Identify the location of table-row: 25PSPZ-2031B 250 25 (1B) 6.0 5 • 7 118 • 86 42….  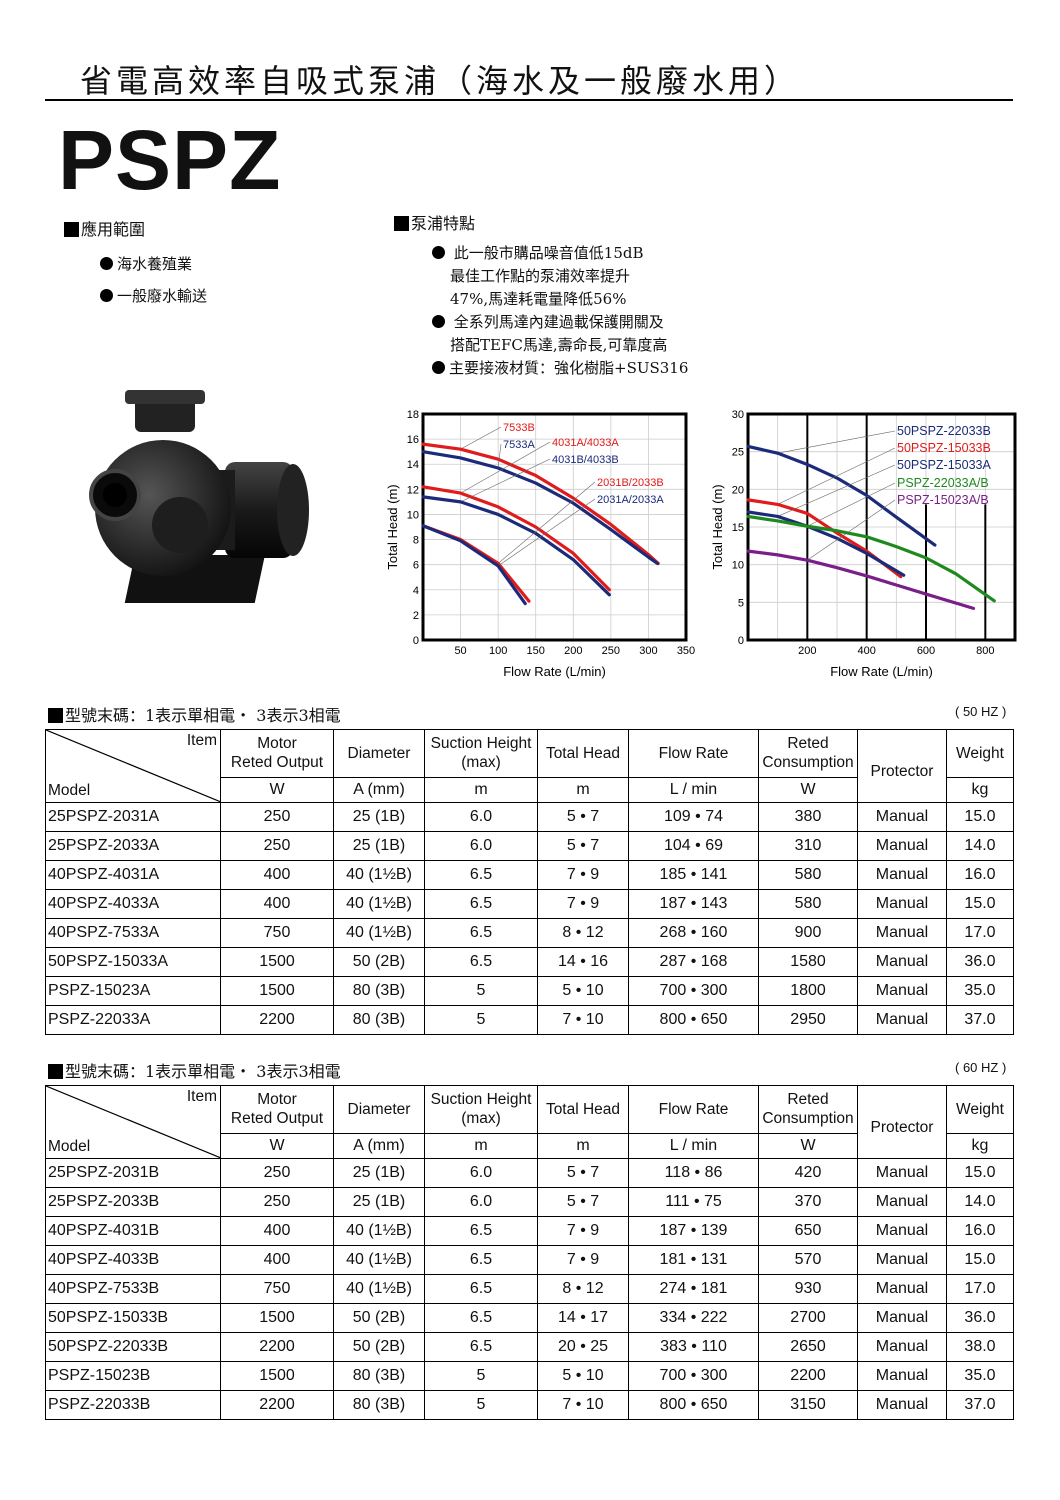
(529, 1173).